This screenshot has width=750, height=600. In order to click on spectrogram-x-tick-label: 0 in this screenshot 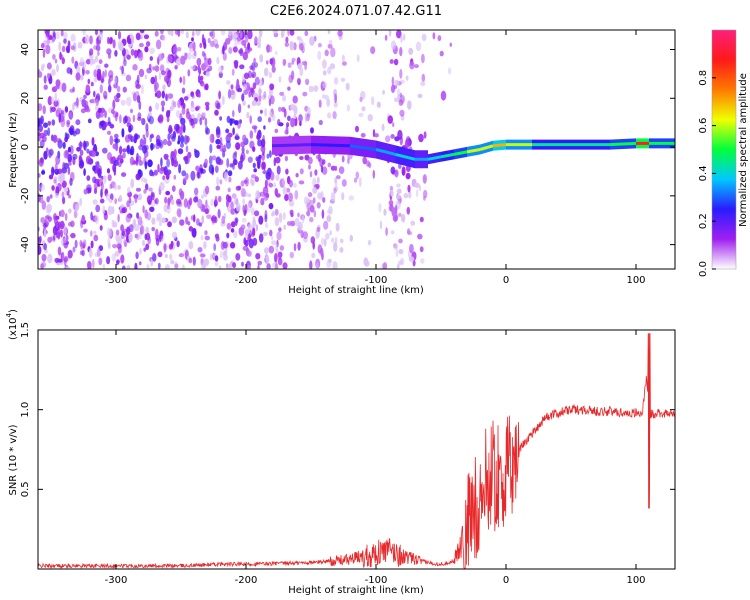, I will do `click(506, 280)`.